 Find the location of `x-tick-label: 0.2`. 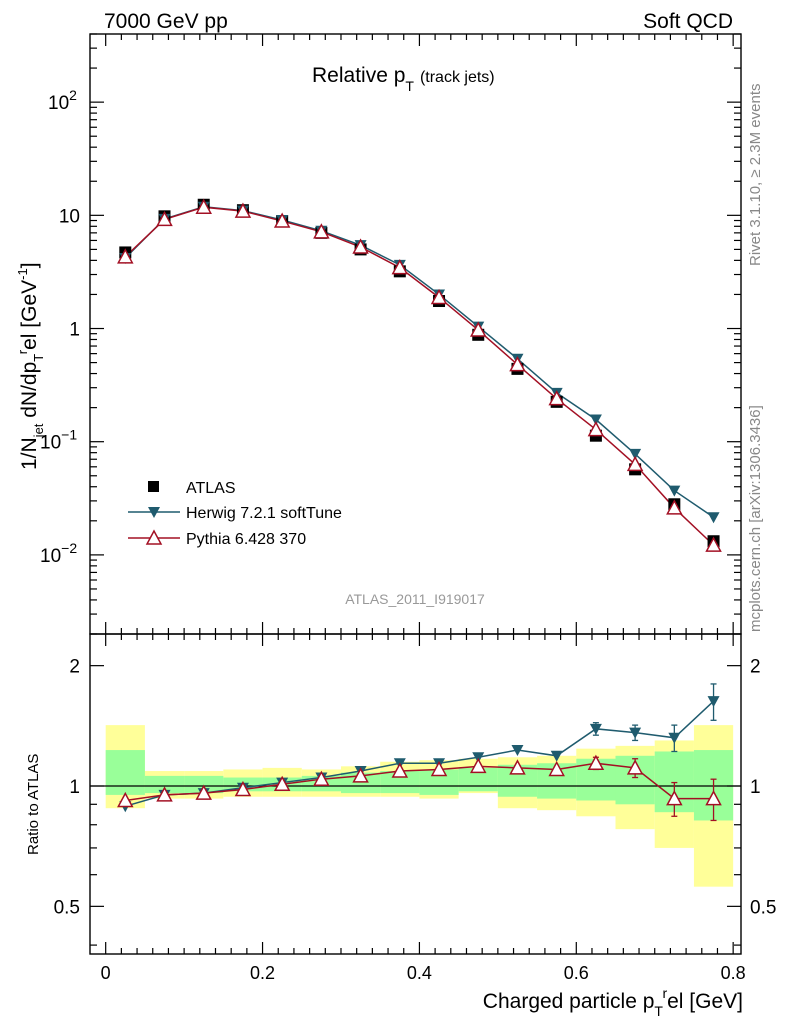

x-tick-label: 0.2 is located at coordinates (262, 973).